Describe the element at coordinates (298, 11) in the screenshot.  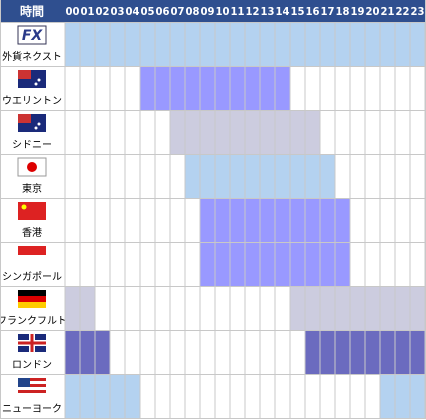
I see `hour-label: 15` at that location.